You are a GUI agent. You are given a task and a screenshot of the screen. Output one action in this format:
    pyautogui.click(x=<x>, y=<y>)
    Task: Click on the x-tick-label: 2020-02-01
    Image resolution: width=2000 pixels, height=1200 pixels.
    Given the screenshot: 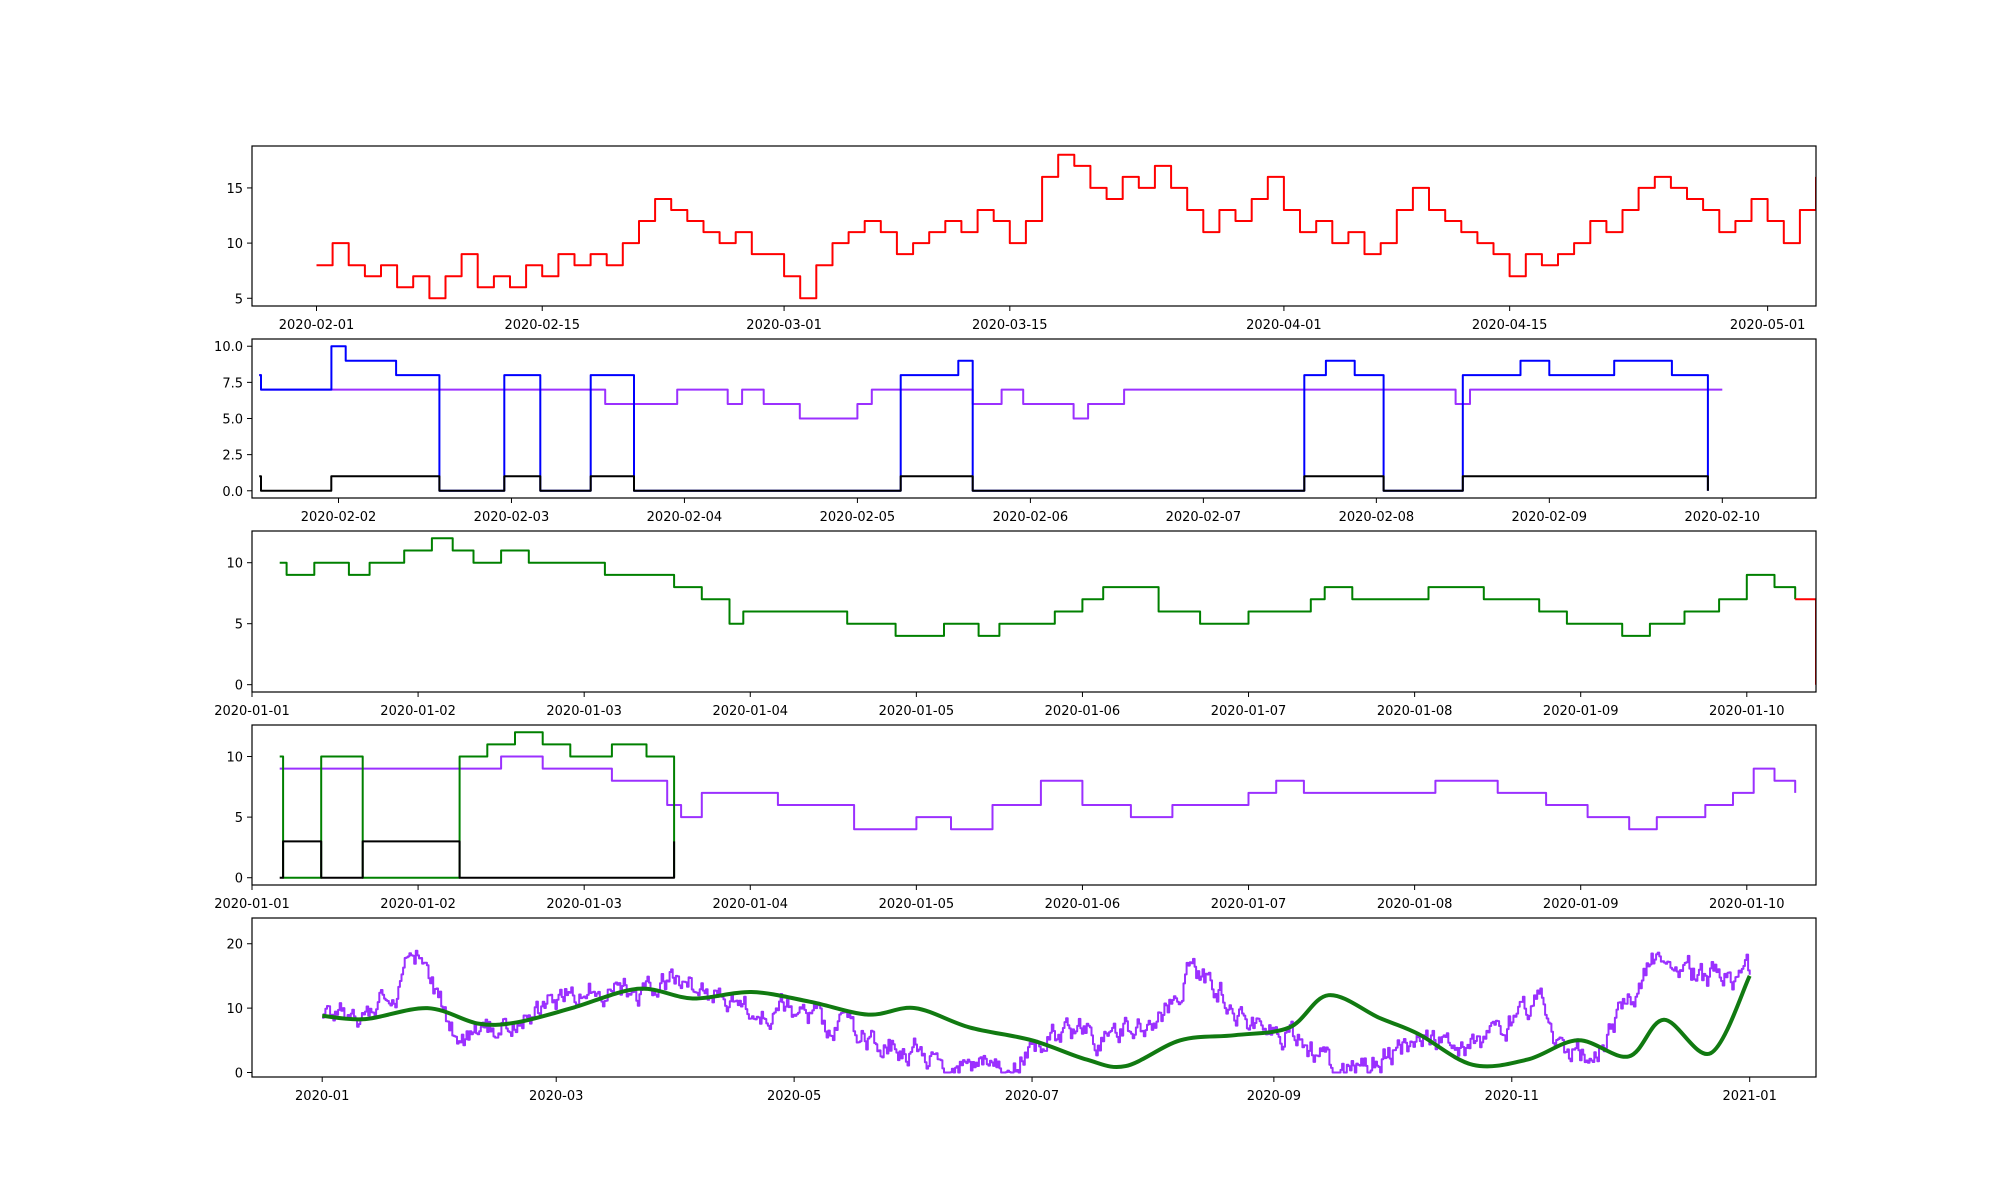 What is the action you would take?
    pyautogui.click(x=317, y=325)
    